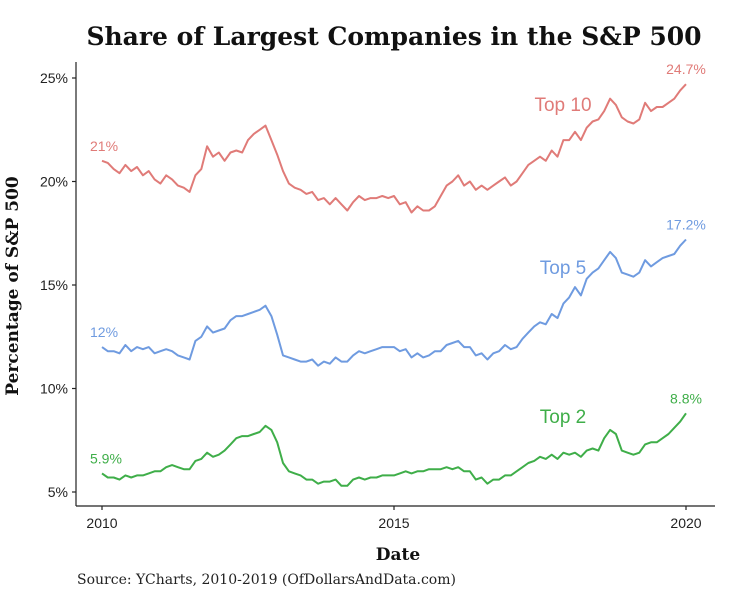 The height and width of the screenshot is (600, 743). What do you see at coordinates (104, 332) in the screenshot?
I see `start-value-label: 12%` at bounding box center [104, 332].